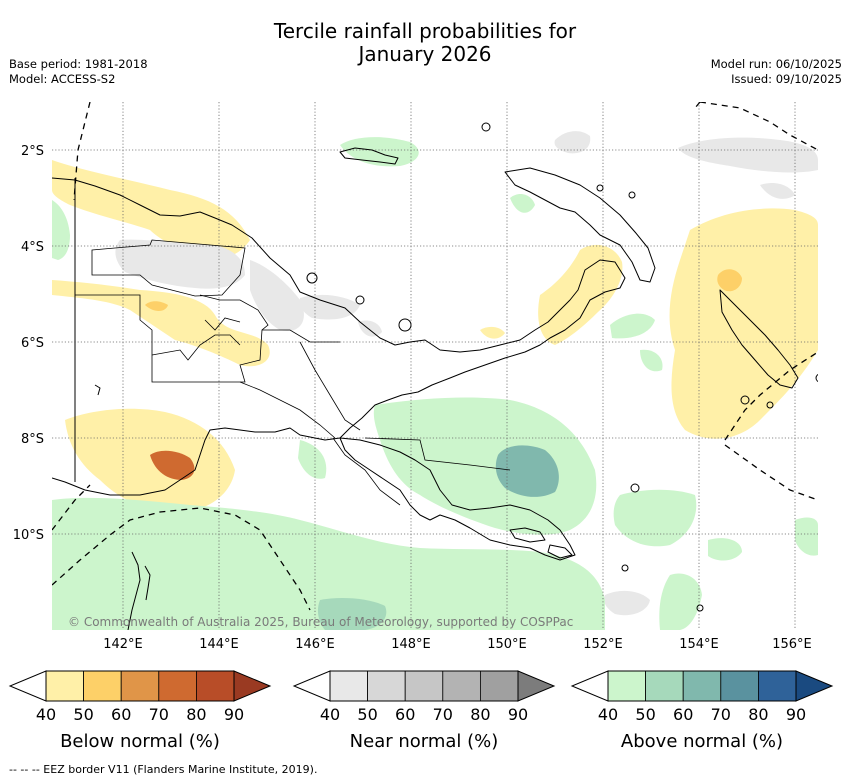  Describe the element at coordinates (219, 644) in the screenshot. I see `lon-label-144e: 144°E` at that location.